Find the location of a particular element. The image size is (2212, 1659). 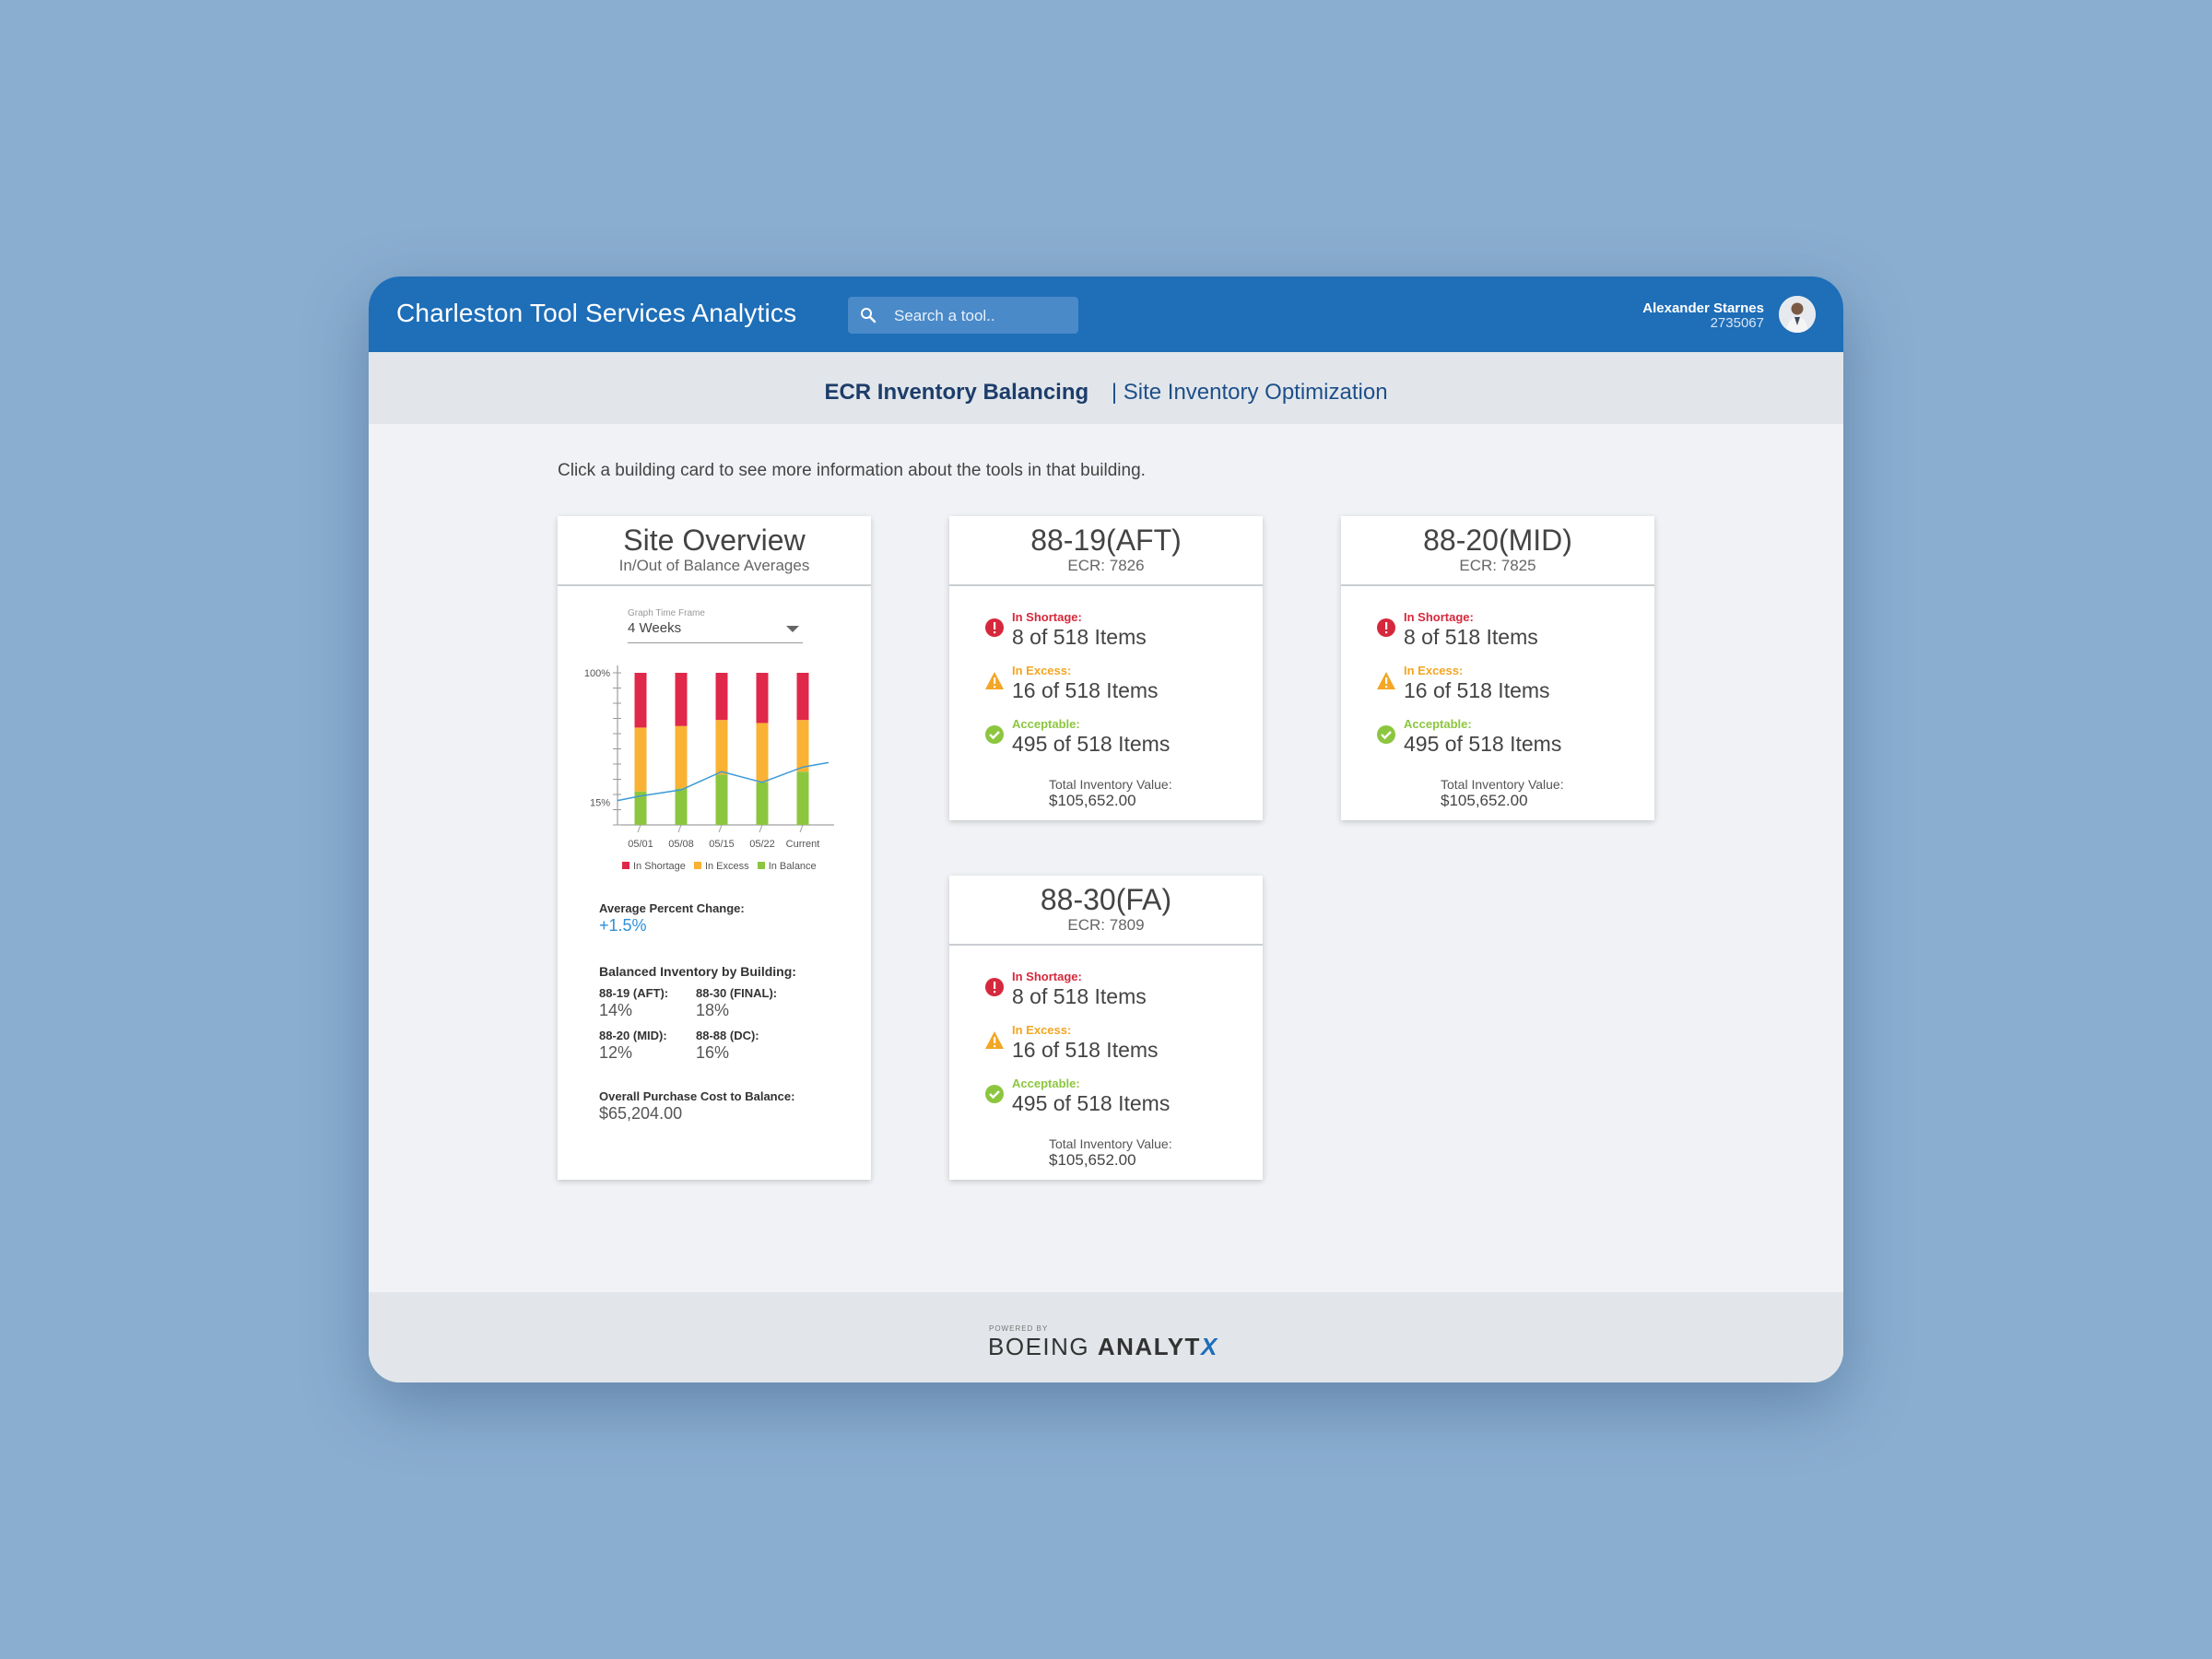

site-overview-title: Site Overview is located at coordinates (714, 540).